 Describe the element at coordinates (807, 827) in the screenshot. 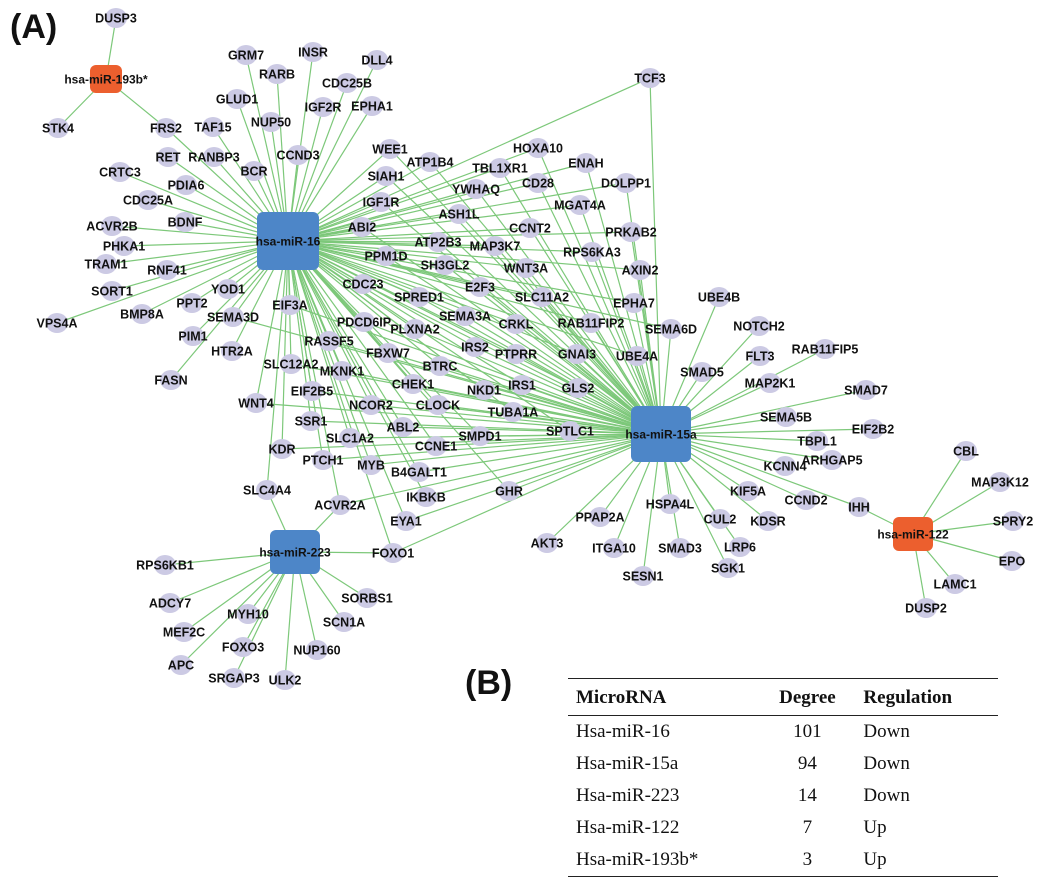

I see `cell-degree: 7` at that location.